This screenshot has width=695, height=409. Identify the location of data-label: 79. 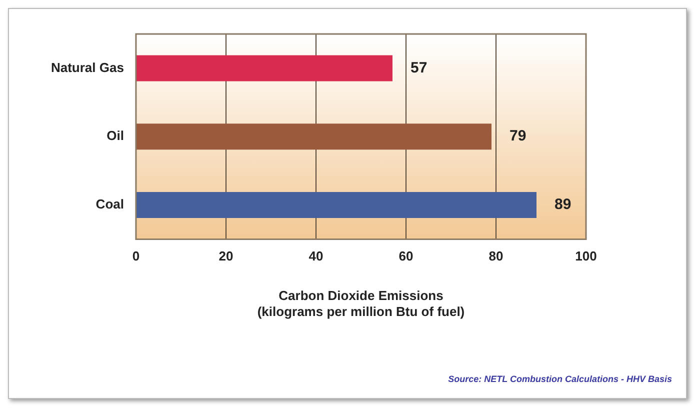
(517, 136).